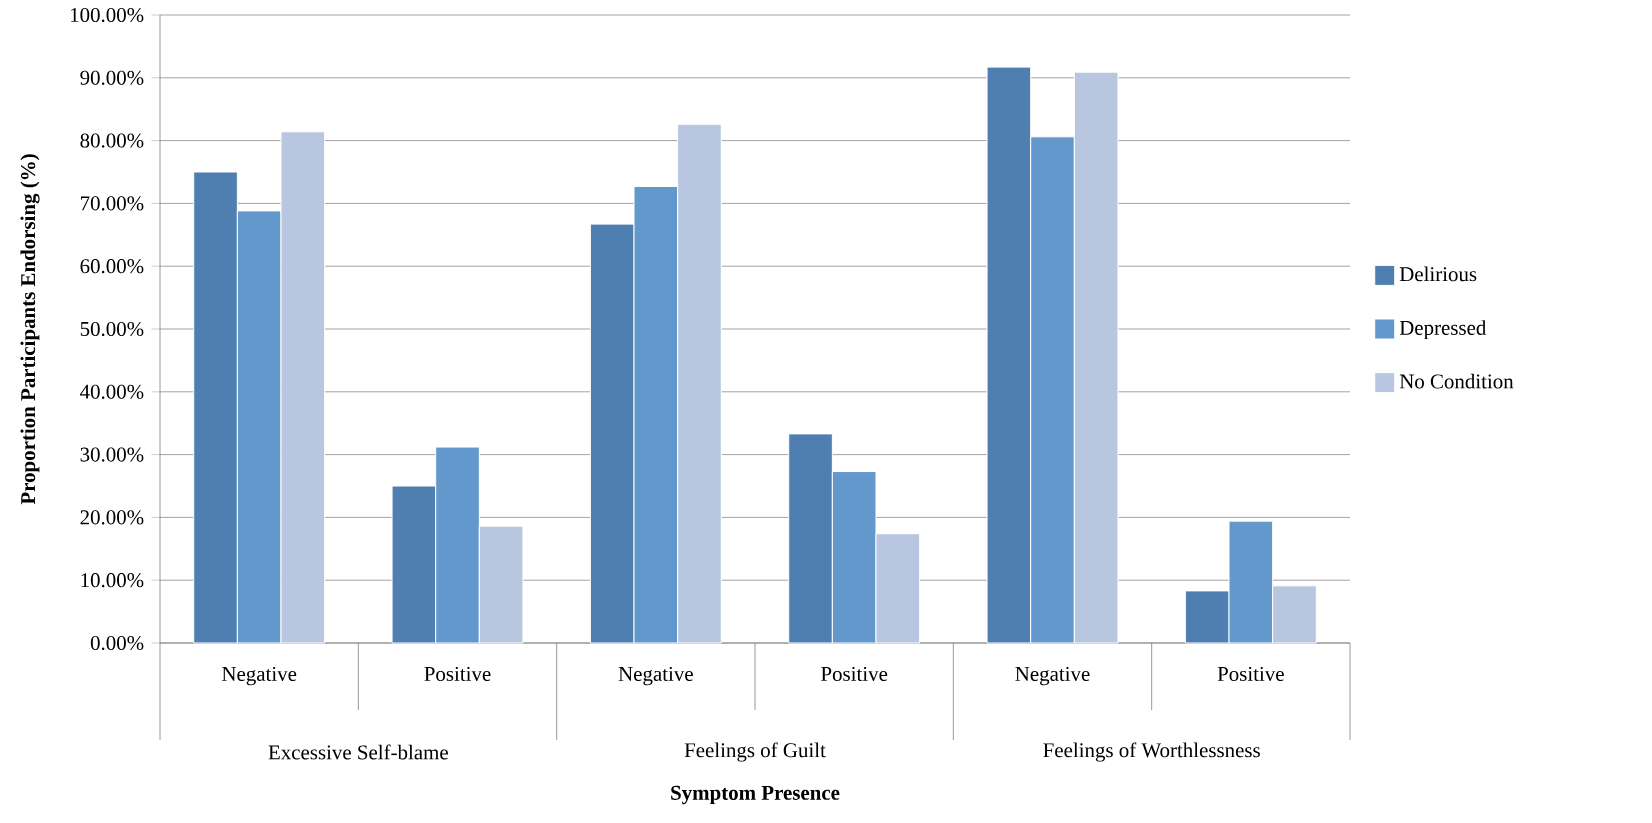  I want to click on y-axis-title: Proportion Participants Endorsing (%), so click(30, 329).